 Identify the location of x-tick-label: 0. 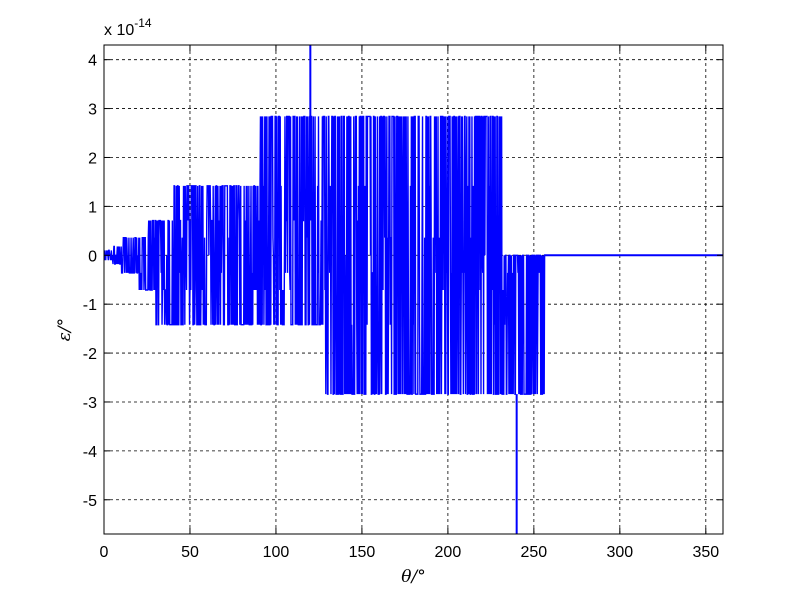
(104, 552).